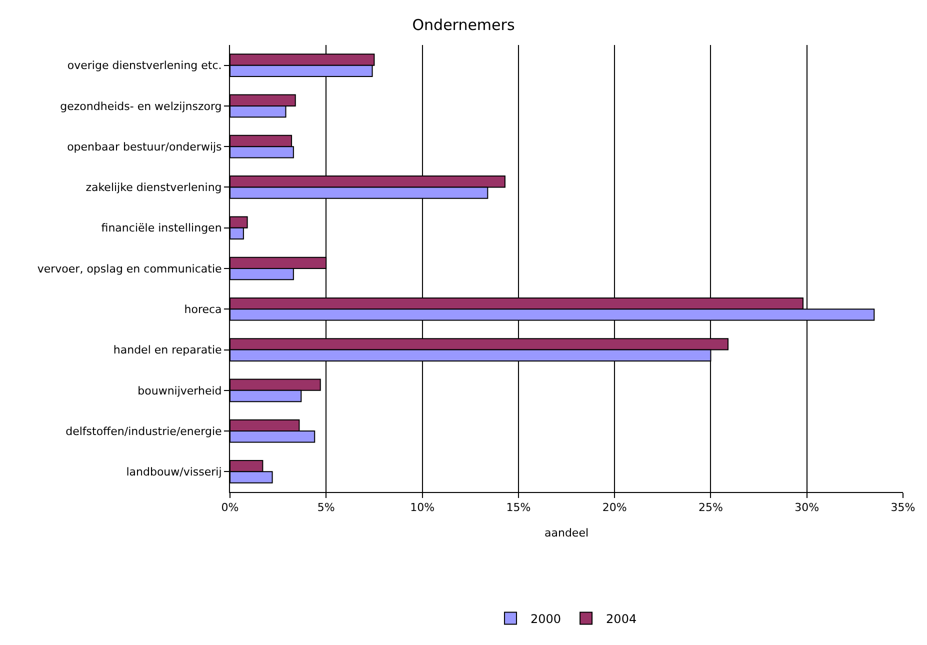 This screenshot has height=645, width=927. Describe the element at coordinates (180, 391) in the screenshot. I see `y-tick-label: bouwnijverheid` at that location.